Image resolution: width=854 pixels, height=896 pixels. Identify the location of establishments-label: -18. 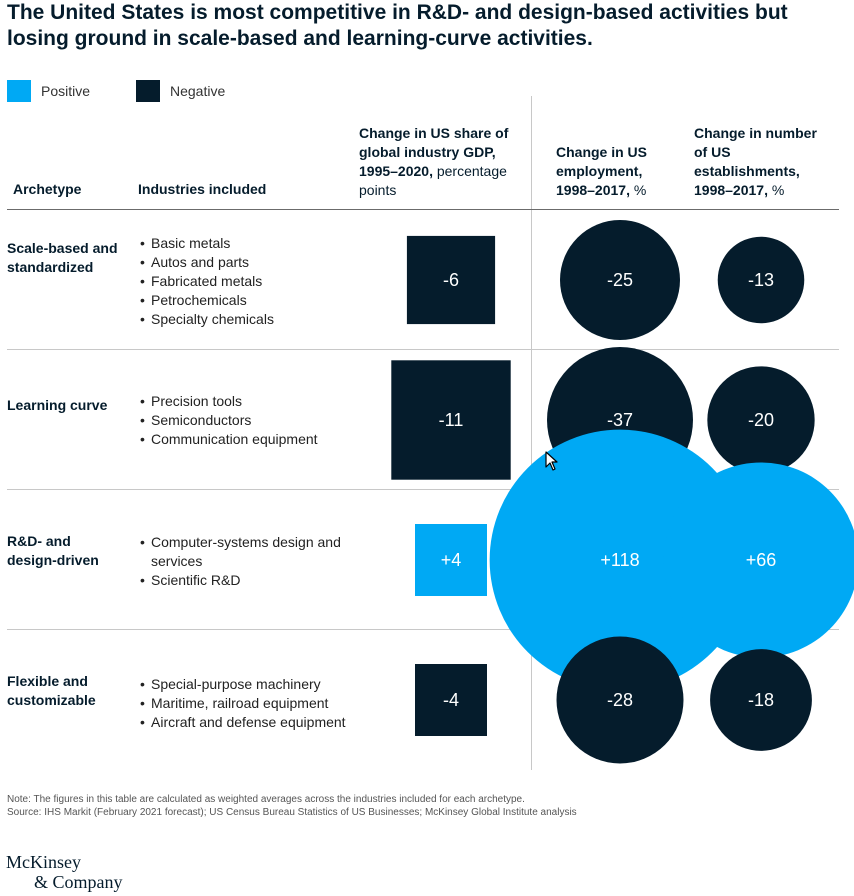
(761, 700).